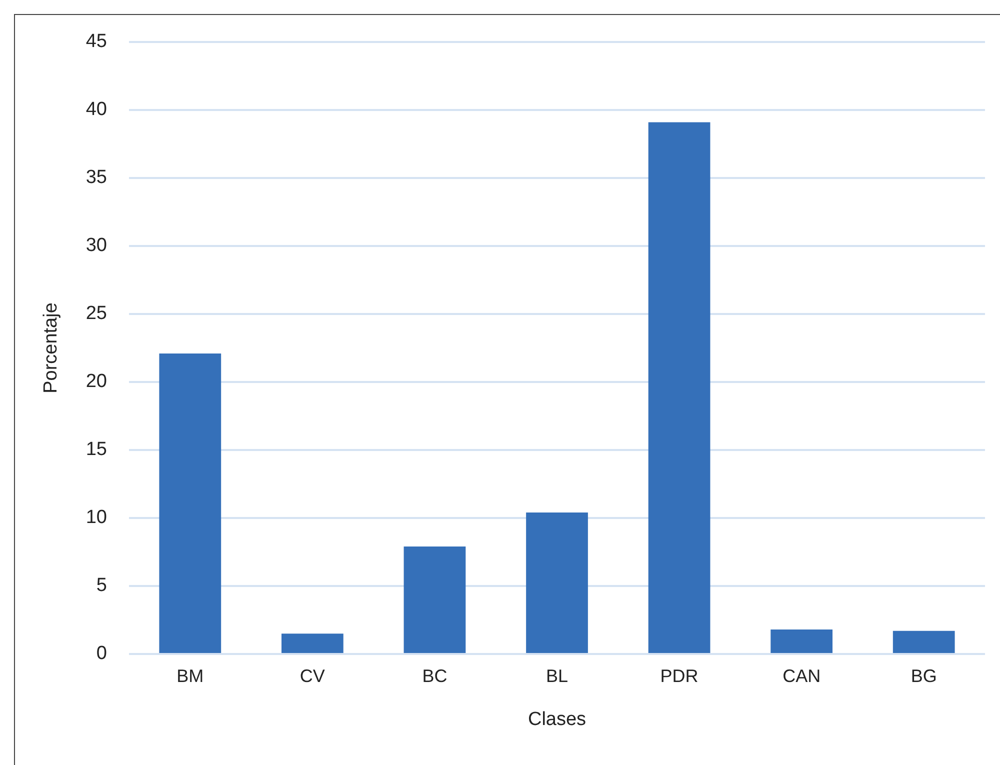  Describe the element at coordinates (96, 41) in the screenshot. I see `y-tick-label: 45` at that location.